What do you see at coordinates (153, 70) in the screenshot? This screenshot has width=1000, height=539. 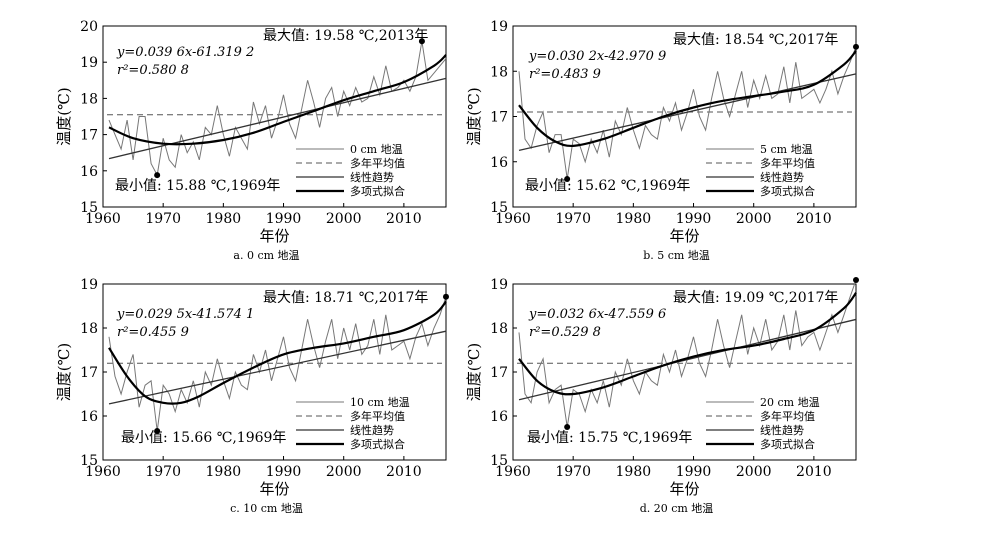 I see `r-squared: r²=0.580 8` at bounding box center [153, 70].